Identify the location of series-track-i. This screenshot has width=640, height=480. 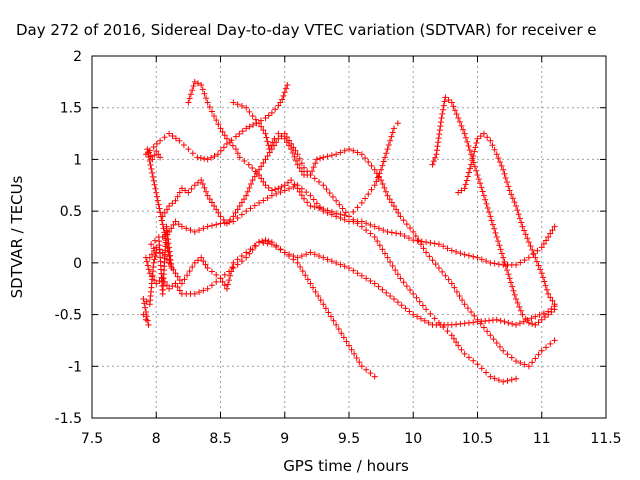
(506, 219).